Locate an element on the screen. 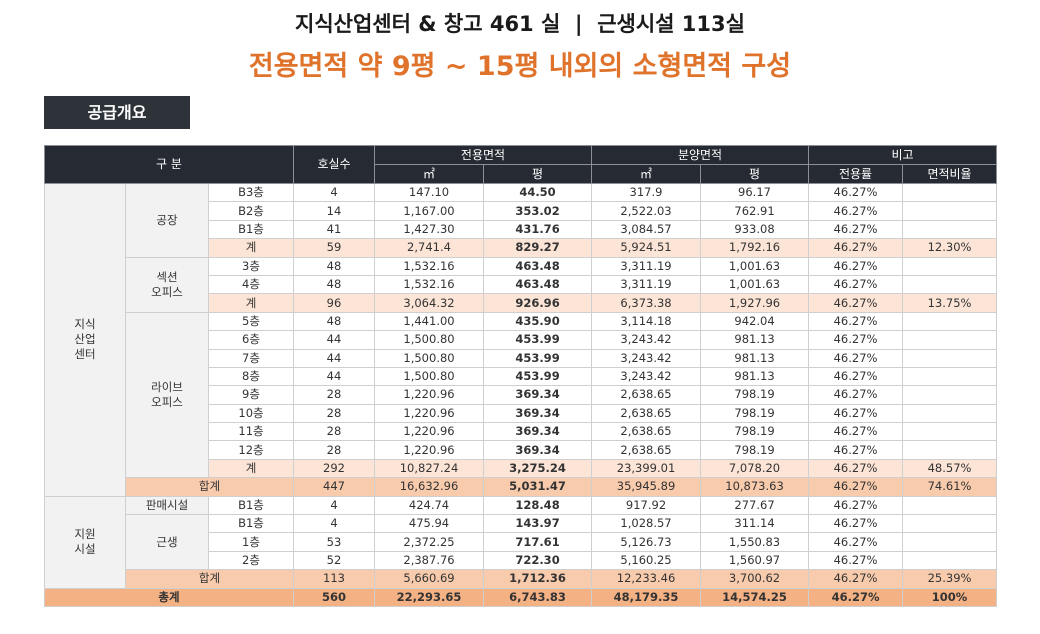  value-cell: 3,311.19 is located at coordinates (646, 284).